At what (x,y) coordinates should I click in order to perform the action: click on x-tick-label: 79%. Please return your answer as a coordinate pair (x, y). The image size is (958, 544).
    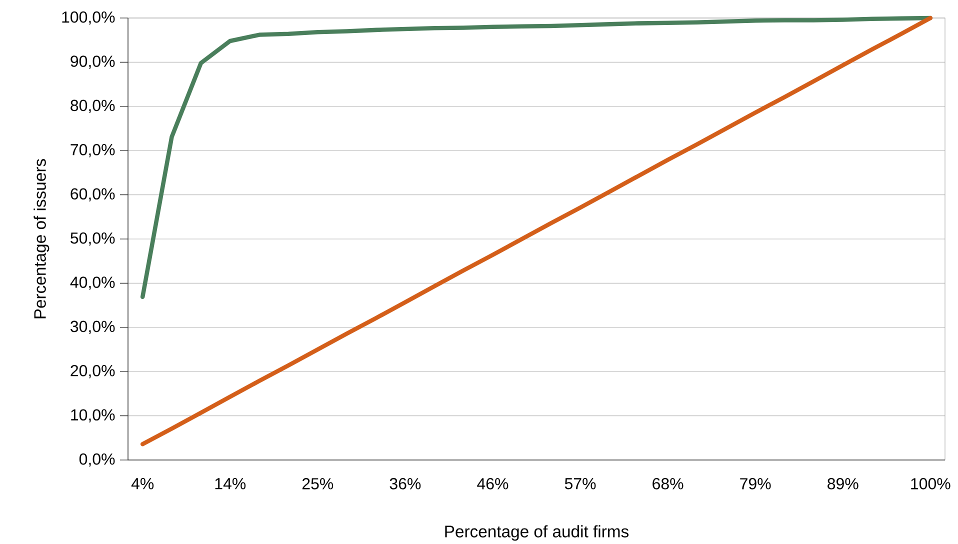
    Looking at the image, I should click on (755, 484).